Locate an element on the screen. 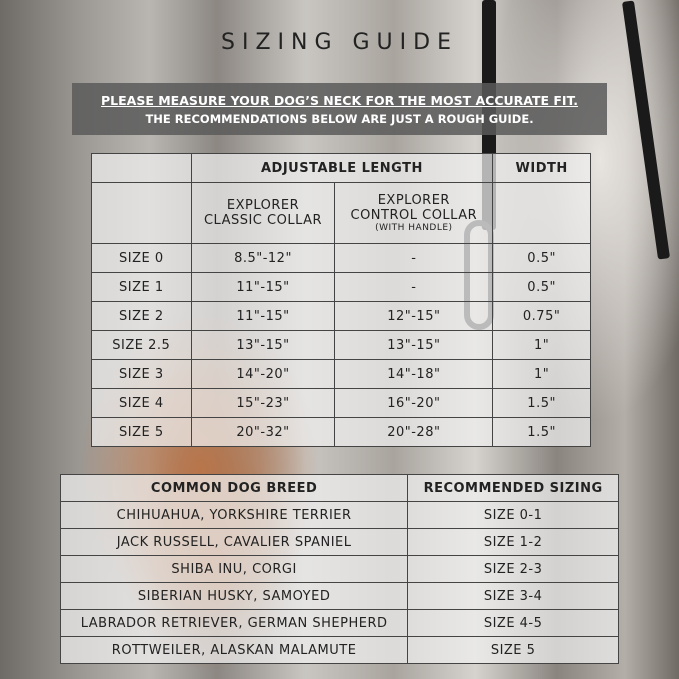 The image size is (679, 679). breed-header: COMMON DOG BREED is located at coordinates (234, 488).